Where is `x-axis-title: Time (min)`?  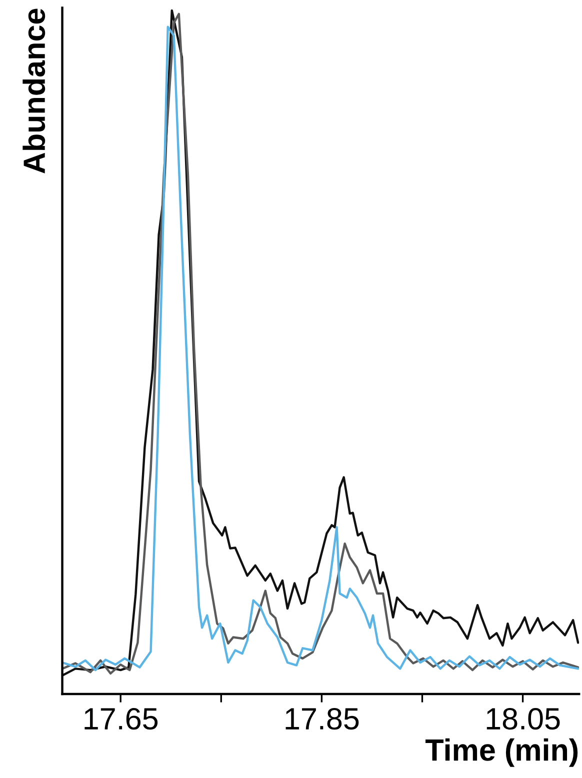
x-axis-title: Time (min) is located at coordinates (501, 752).